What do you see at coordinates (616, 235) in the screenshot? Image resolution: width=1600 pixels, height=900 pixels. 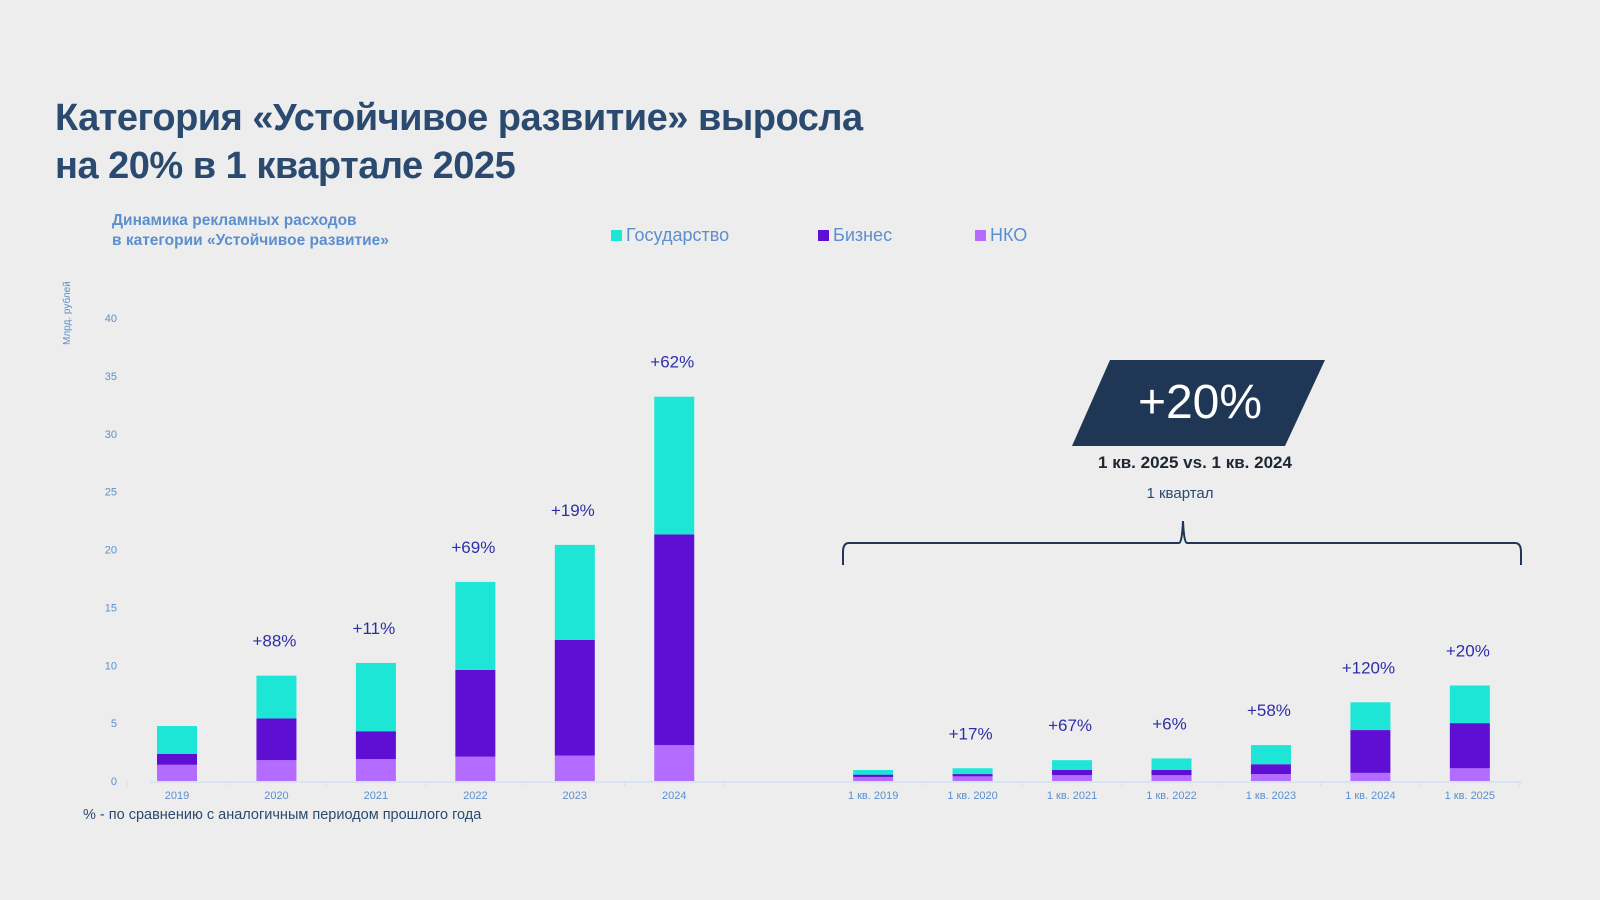 I see `legend-swatch-state` at bounding box center [616, 235].